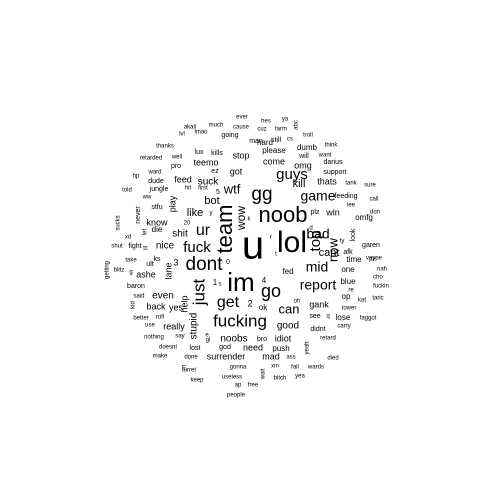 Image resolution: width=500 pixels, height=500 pixels. What do you see at coordinates (150, 326) in the screenshot?
I see `word-use: use` at bounding box center [150, 326].